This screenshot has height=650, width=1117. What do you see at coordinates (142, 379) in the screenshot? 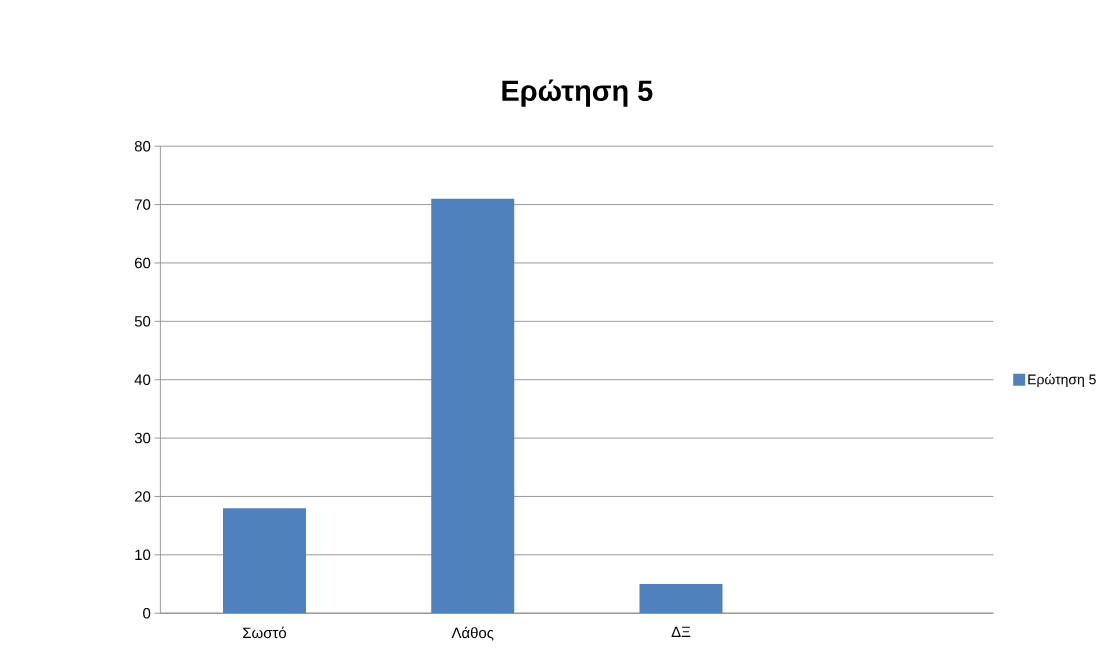
I see `y-tick-label: 40` at bounding box center [142, 379].